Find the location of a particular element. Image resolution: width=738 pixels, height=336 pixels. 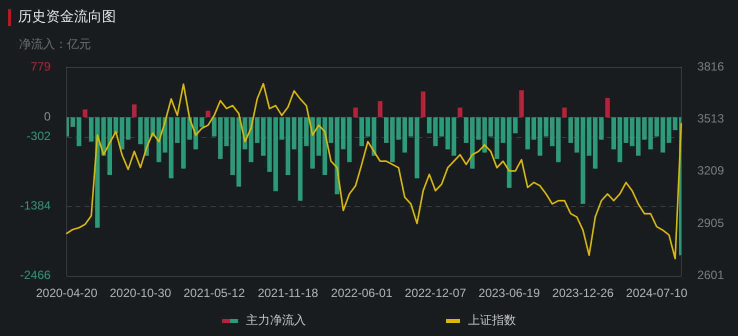

y-tick-label: 0 is located at coordinates (48, 117).